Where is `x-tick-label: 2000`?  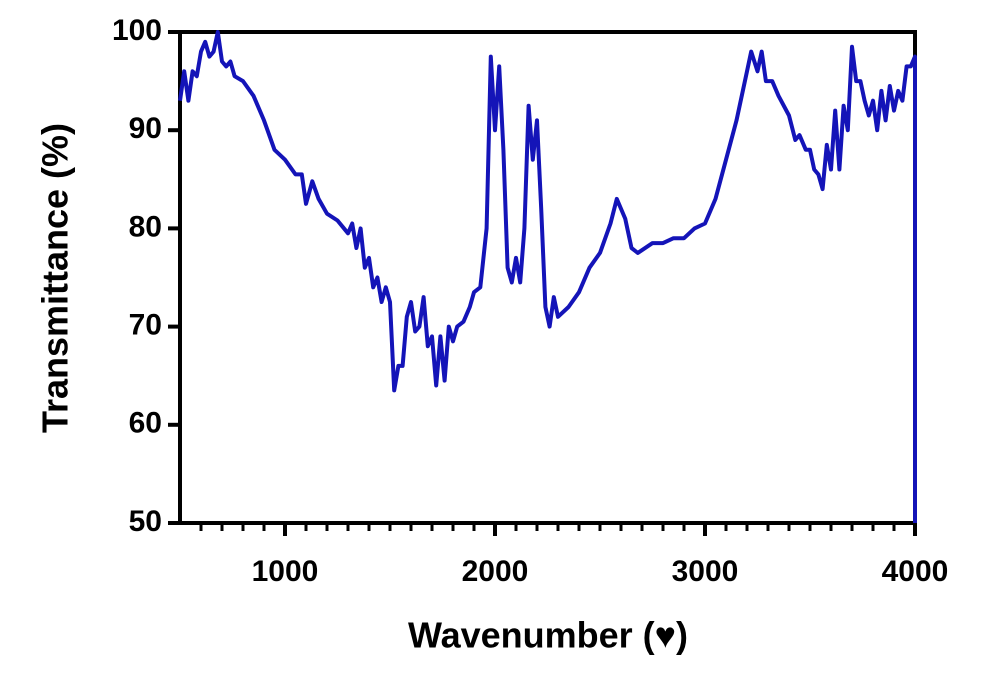
x-tick-label: 2000 is located at coordinates (495, 571).